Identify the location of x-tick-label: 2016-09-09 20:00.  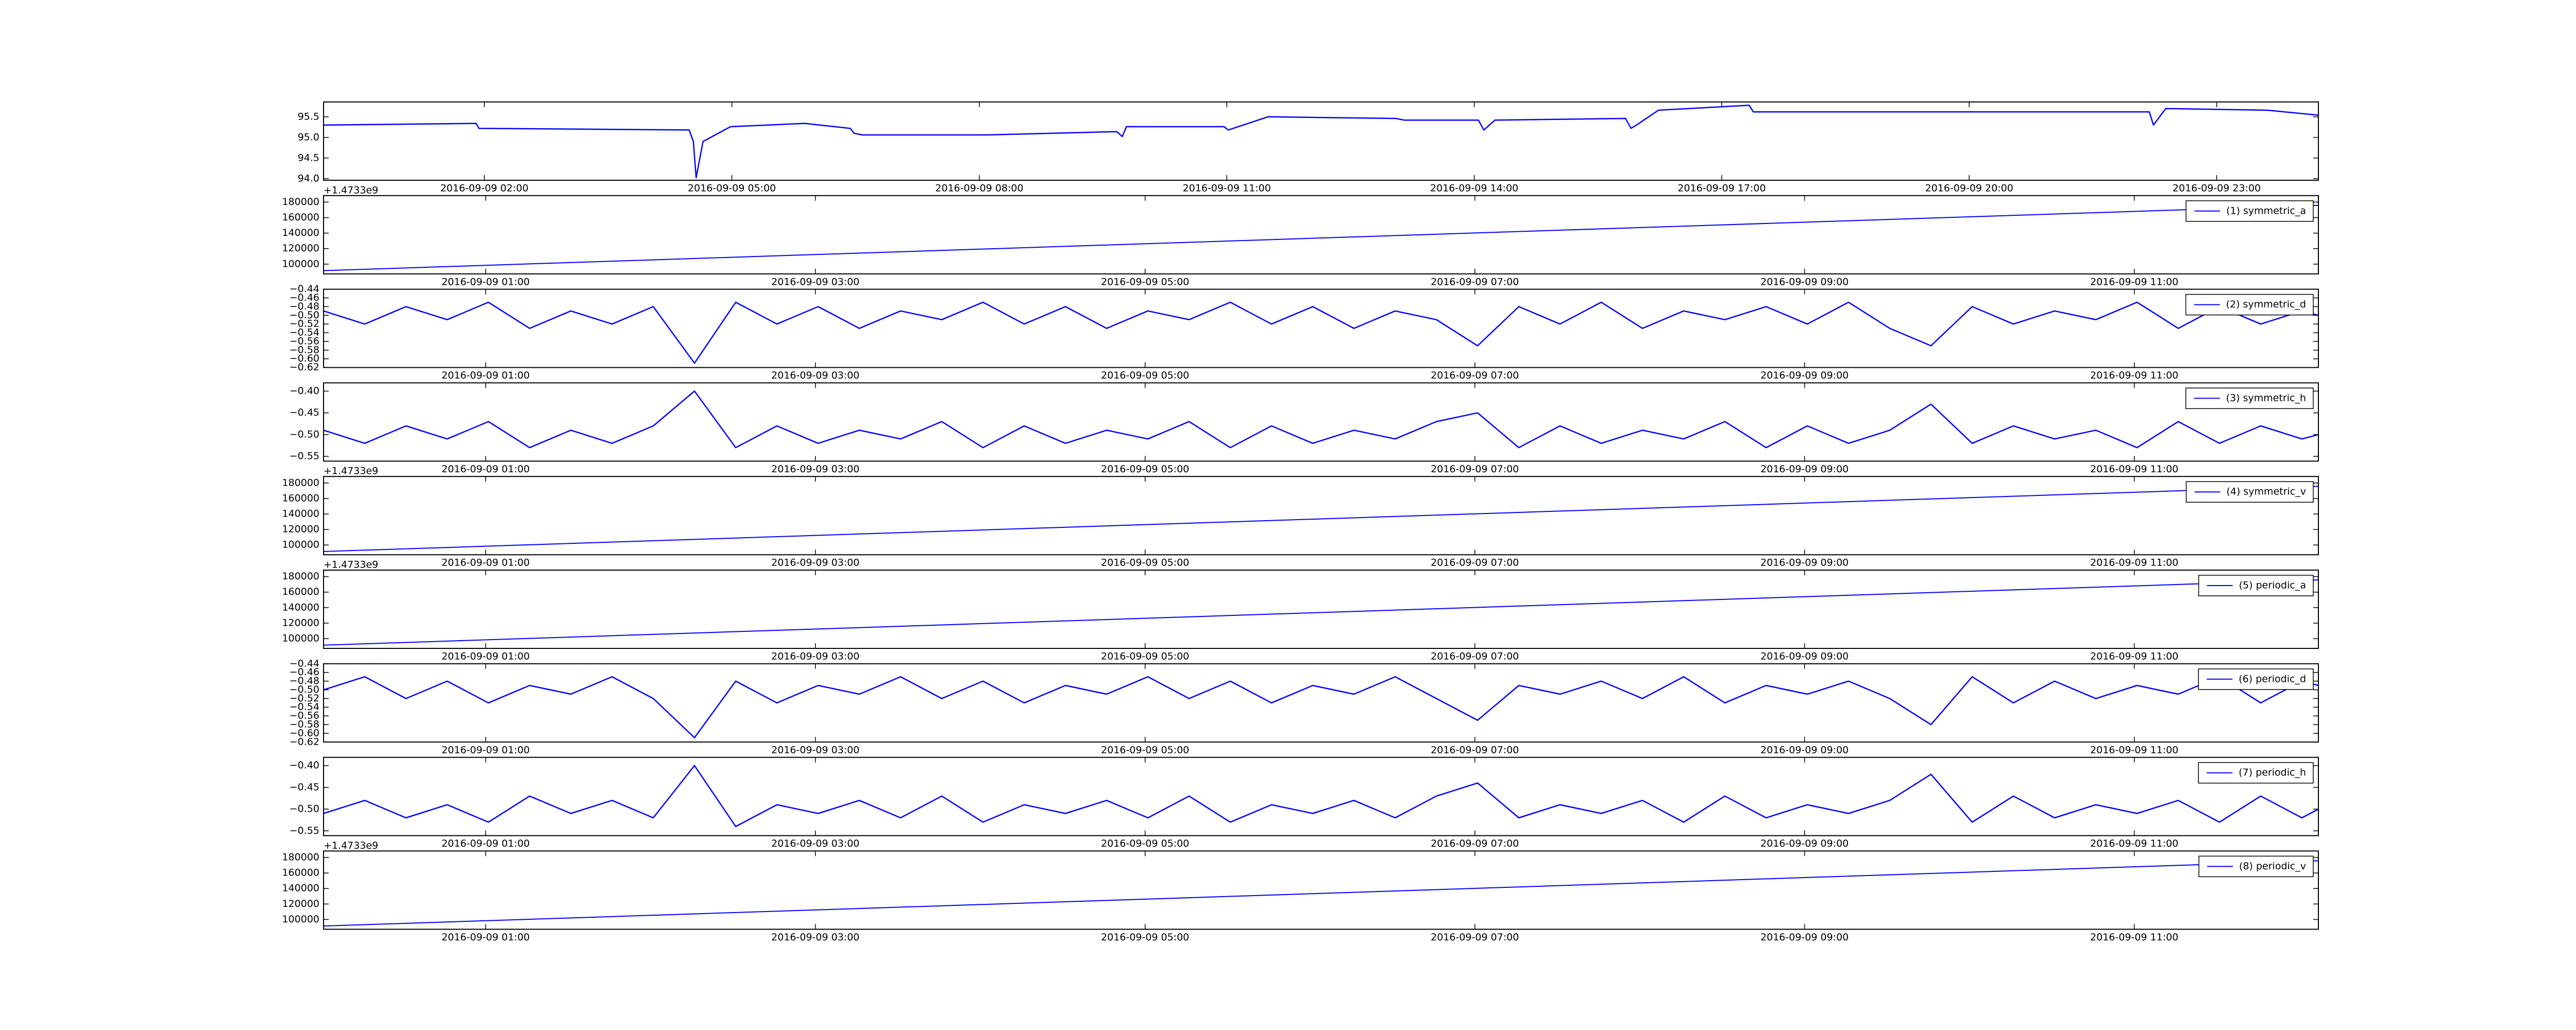
(1969, 189).